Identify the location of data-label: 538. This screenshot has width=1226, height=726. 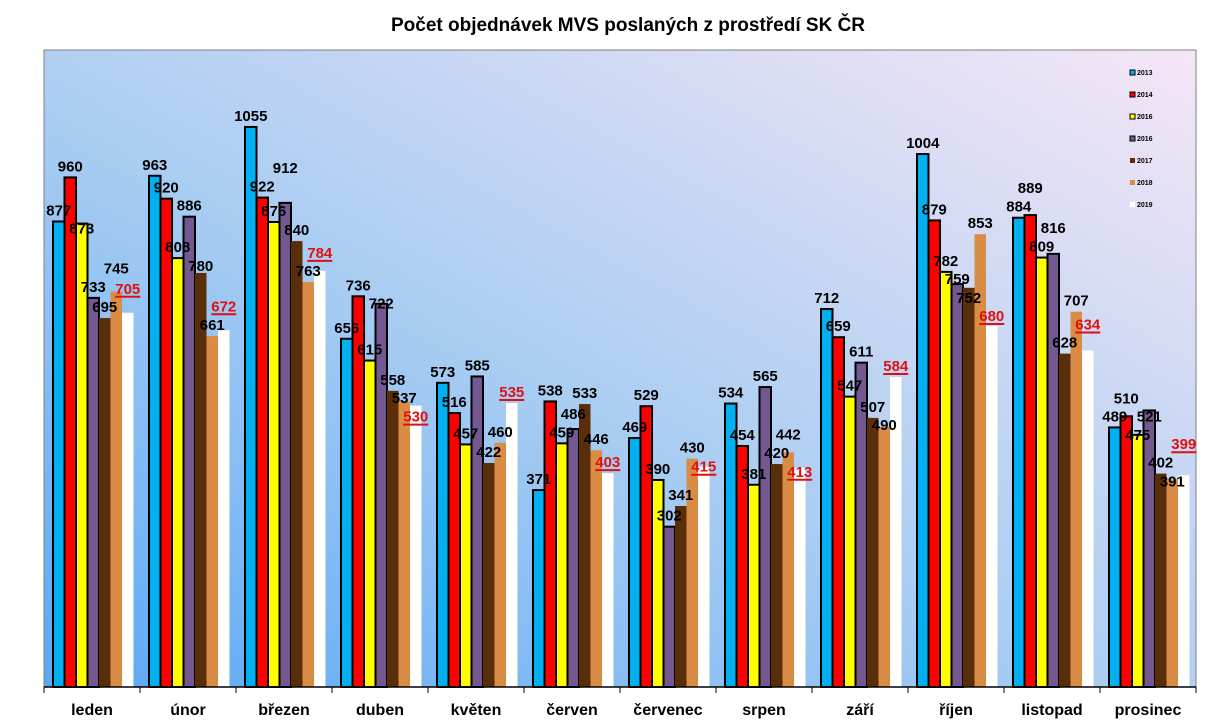
(550, 390).